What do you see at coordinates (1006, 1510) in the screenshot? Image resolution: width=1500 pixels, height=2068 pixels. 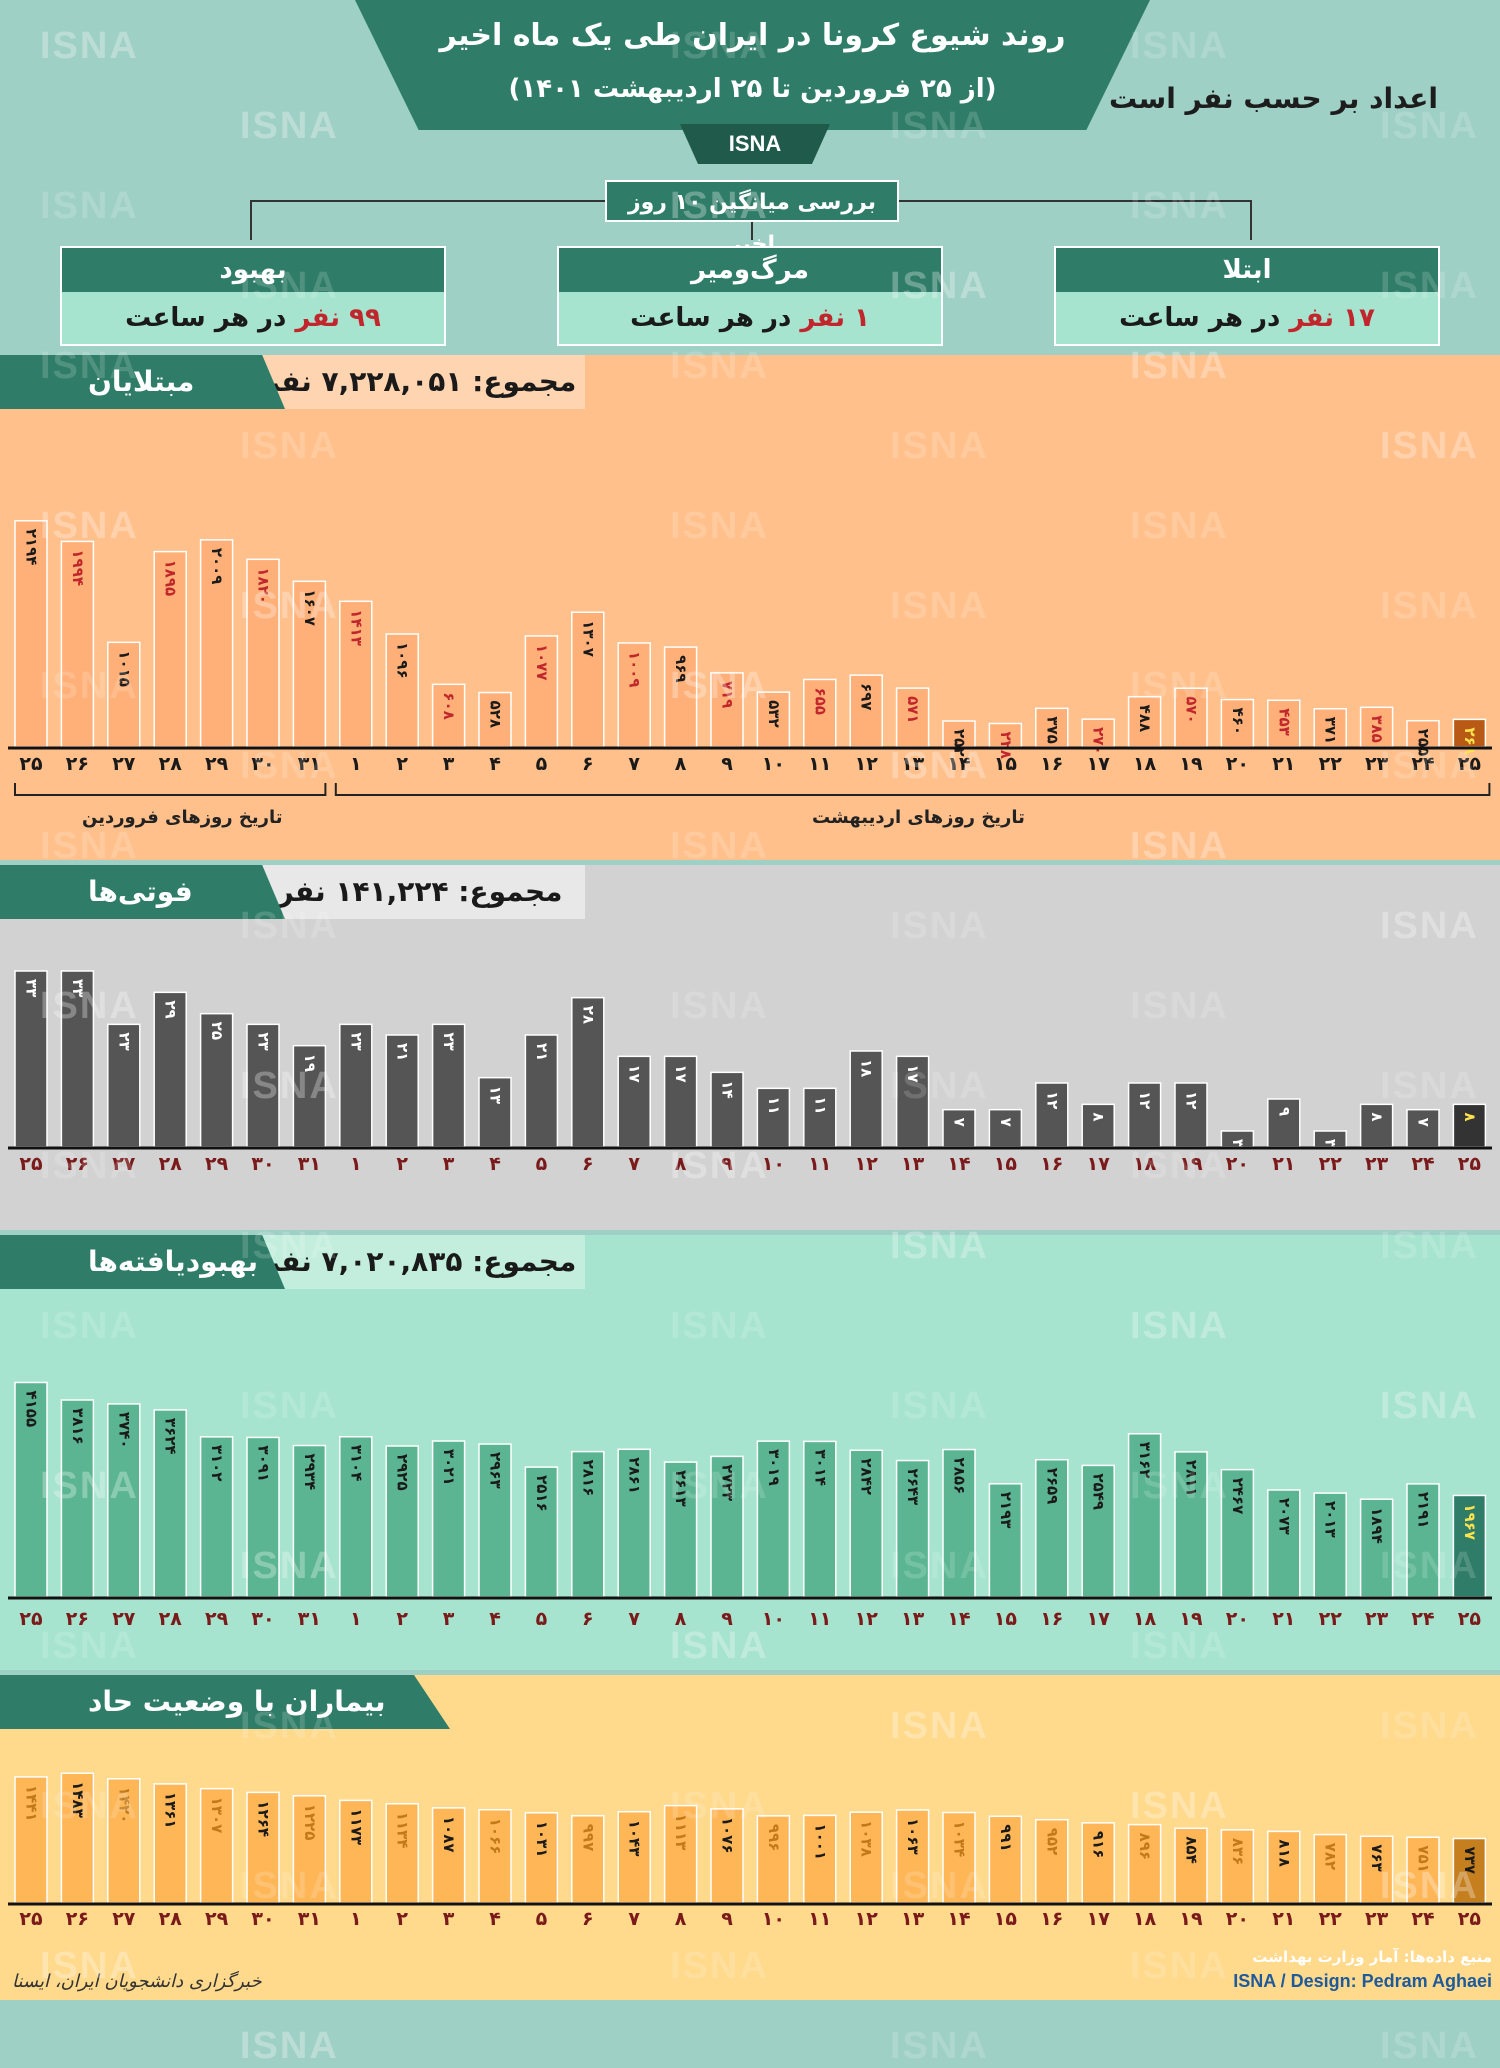 I see `bar-label-recovered-21: ۲۱۹۳` at bounding box center [1006, 1510].